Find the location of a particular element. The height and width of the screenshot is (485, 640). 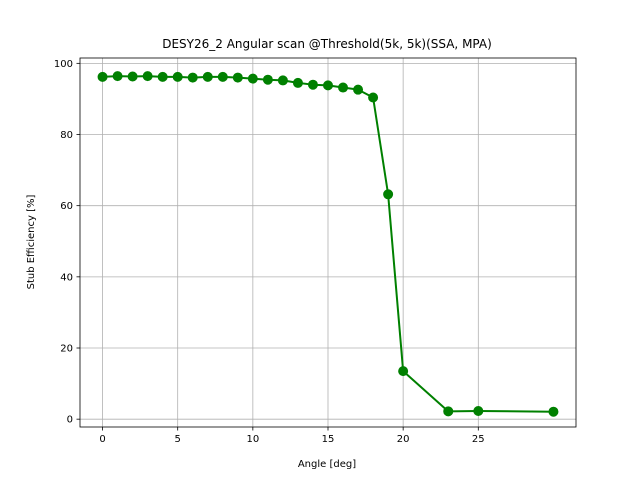

y-tick-label: 40 is located at coordinates (66, 277).